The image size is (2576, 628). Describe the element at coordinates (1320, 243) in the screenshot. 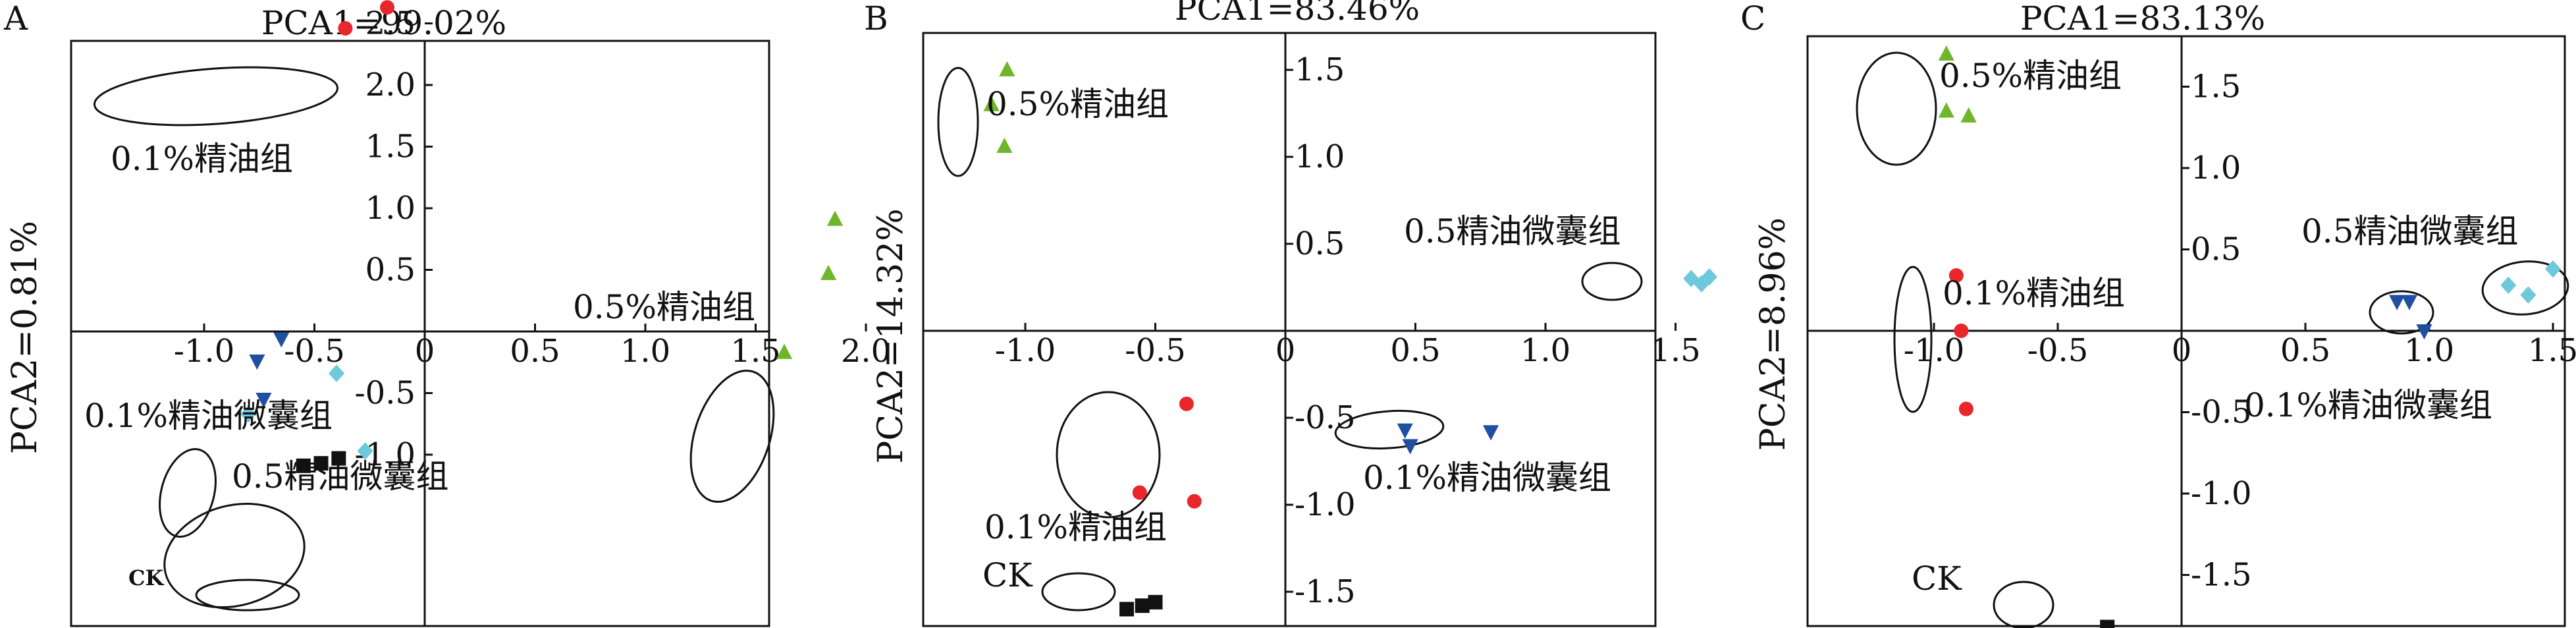

I see `panel-b-y-tick-label: 0.5` at that location.